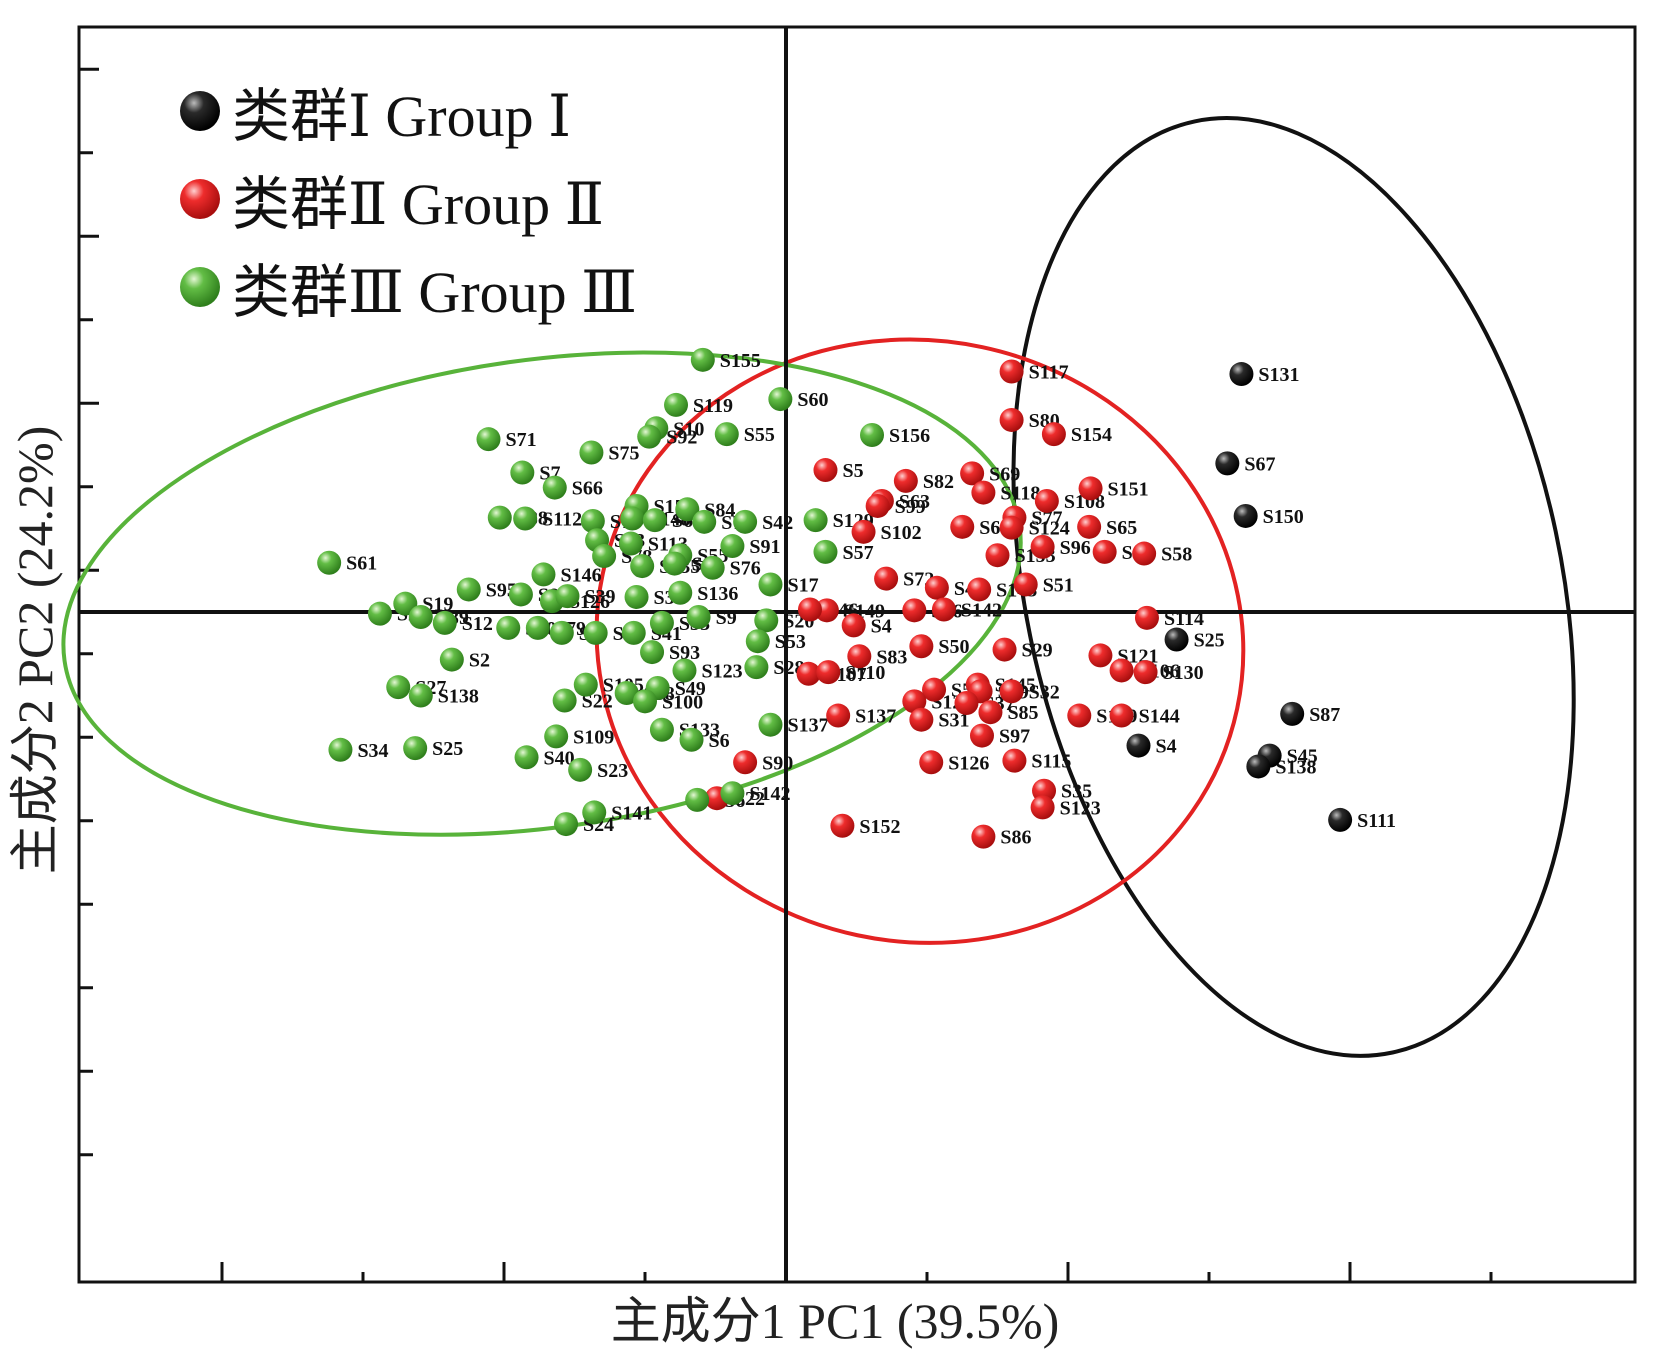  I want to click on point-label-S40: S40, so click(559, 758).